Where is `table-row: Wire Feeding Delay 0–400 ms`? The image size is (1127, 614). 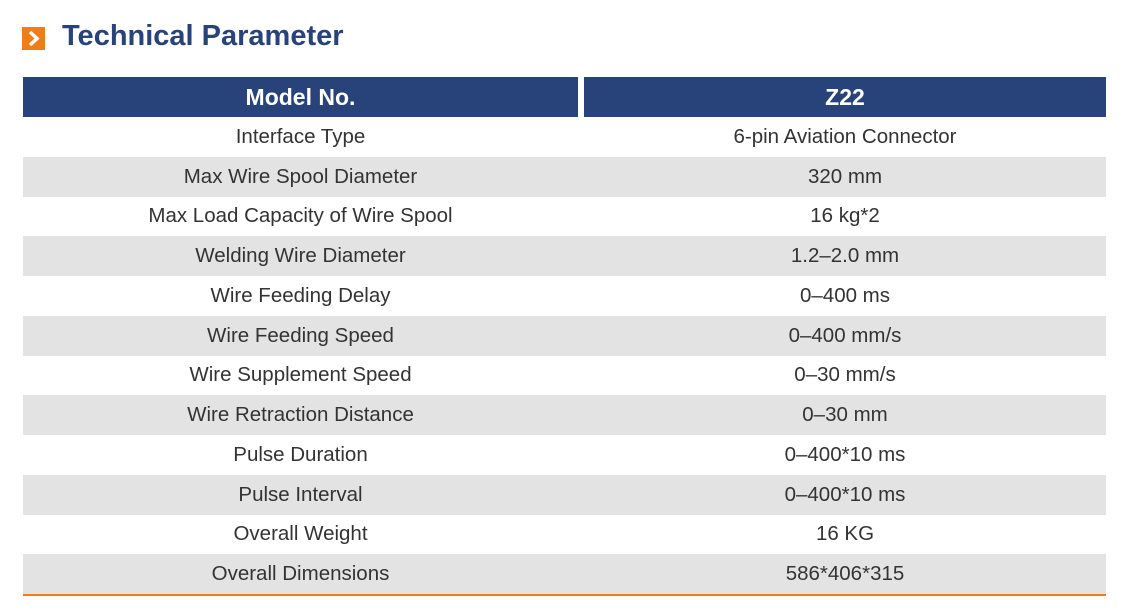
table-row: Wire Feeding Delay 0–400 ms is located at coordinates (564, 296).